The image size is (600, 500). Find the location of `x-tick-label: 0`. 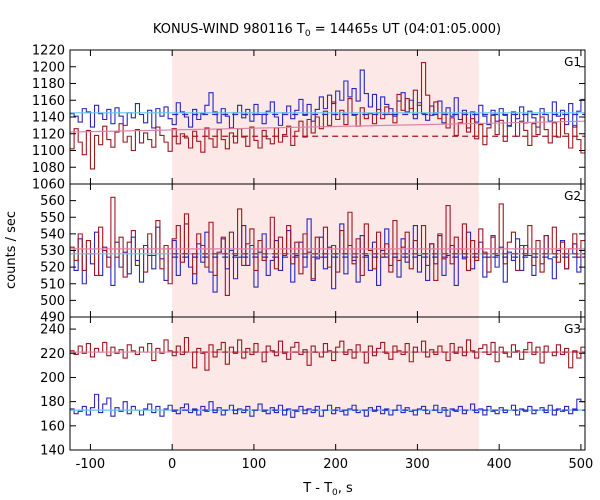

x-tick-label: 0 is located at coordinates (172, 464).